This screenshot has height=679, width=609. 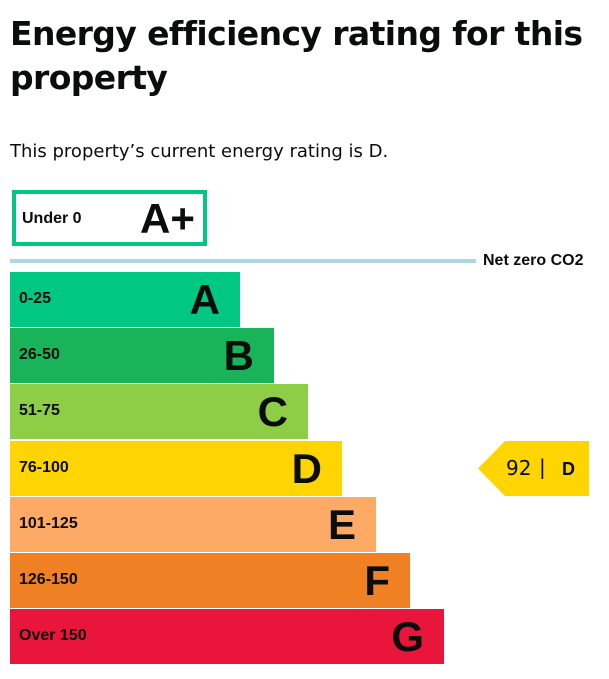 I want to click on band-a-plus: Under 0 A+, so click(x=109, y=218).